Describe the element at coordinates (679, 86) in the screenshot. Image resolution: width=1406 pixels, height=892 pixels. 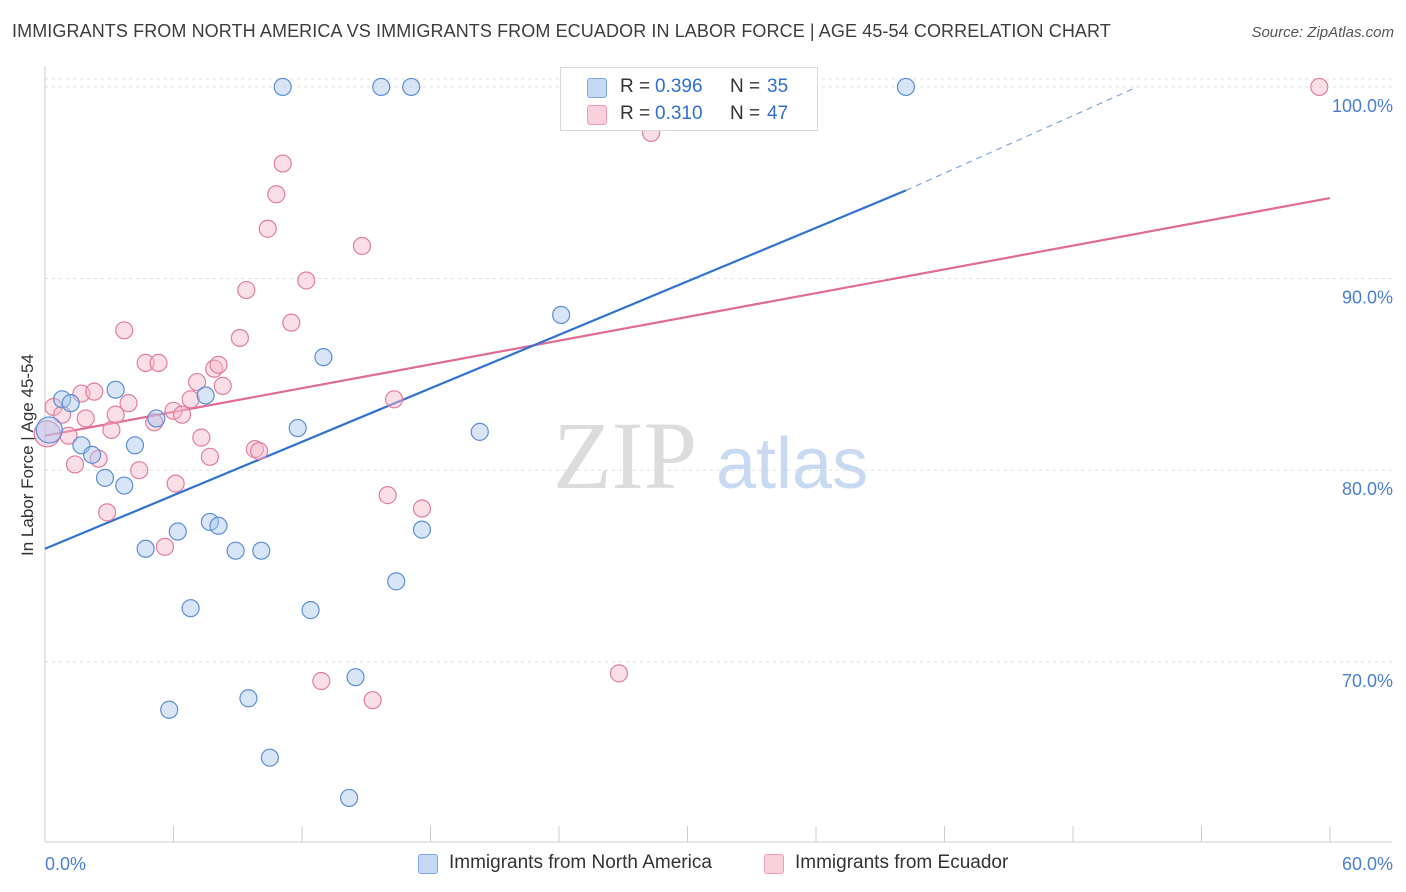
I see `legend-r-value: 0.396` at that location.